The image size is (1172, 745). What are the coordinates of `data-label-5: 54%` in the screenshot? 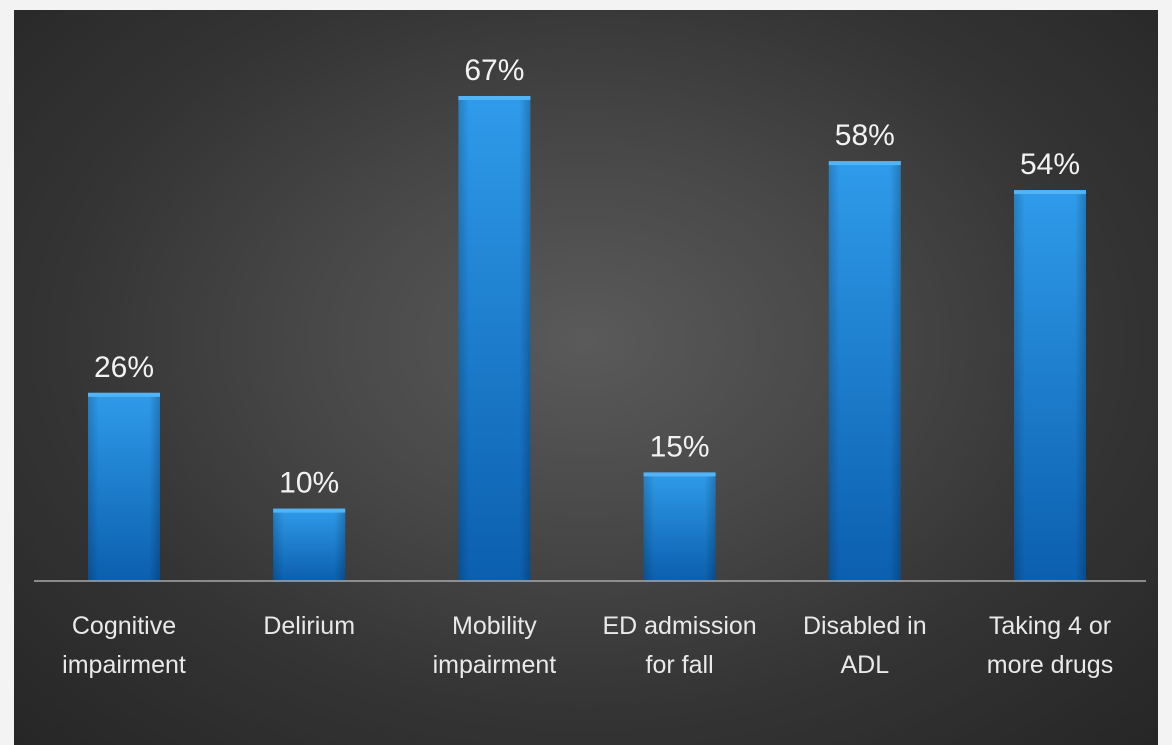 It's located at (1050, 164).